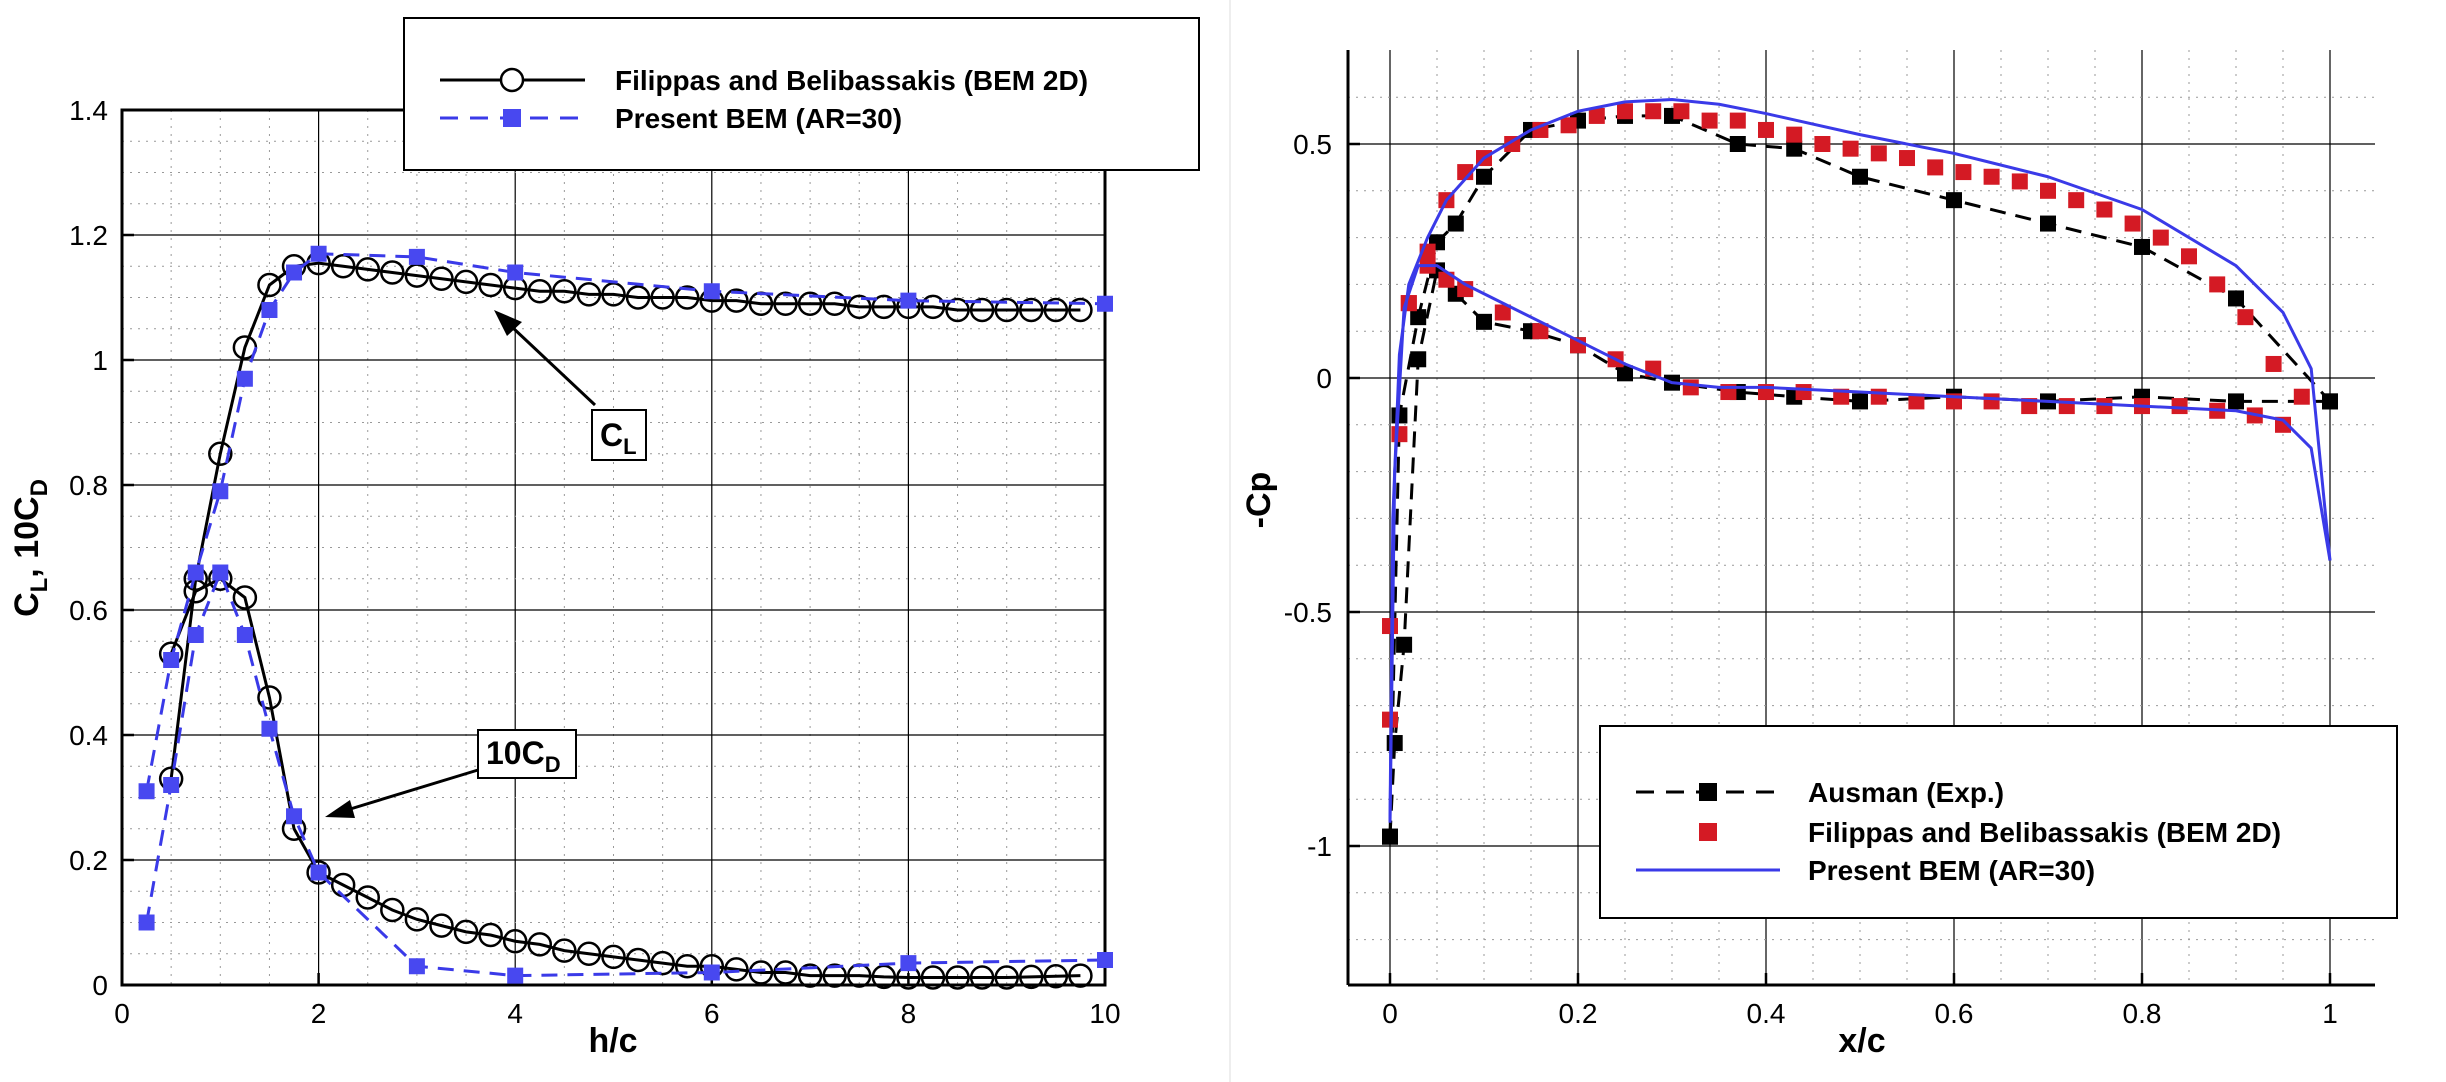 Image resolution: width=2446 pixels, height=1082 pixels. I want to click on annotation-cl-box, so click(619, 435).